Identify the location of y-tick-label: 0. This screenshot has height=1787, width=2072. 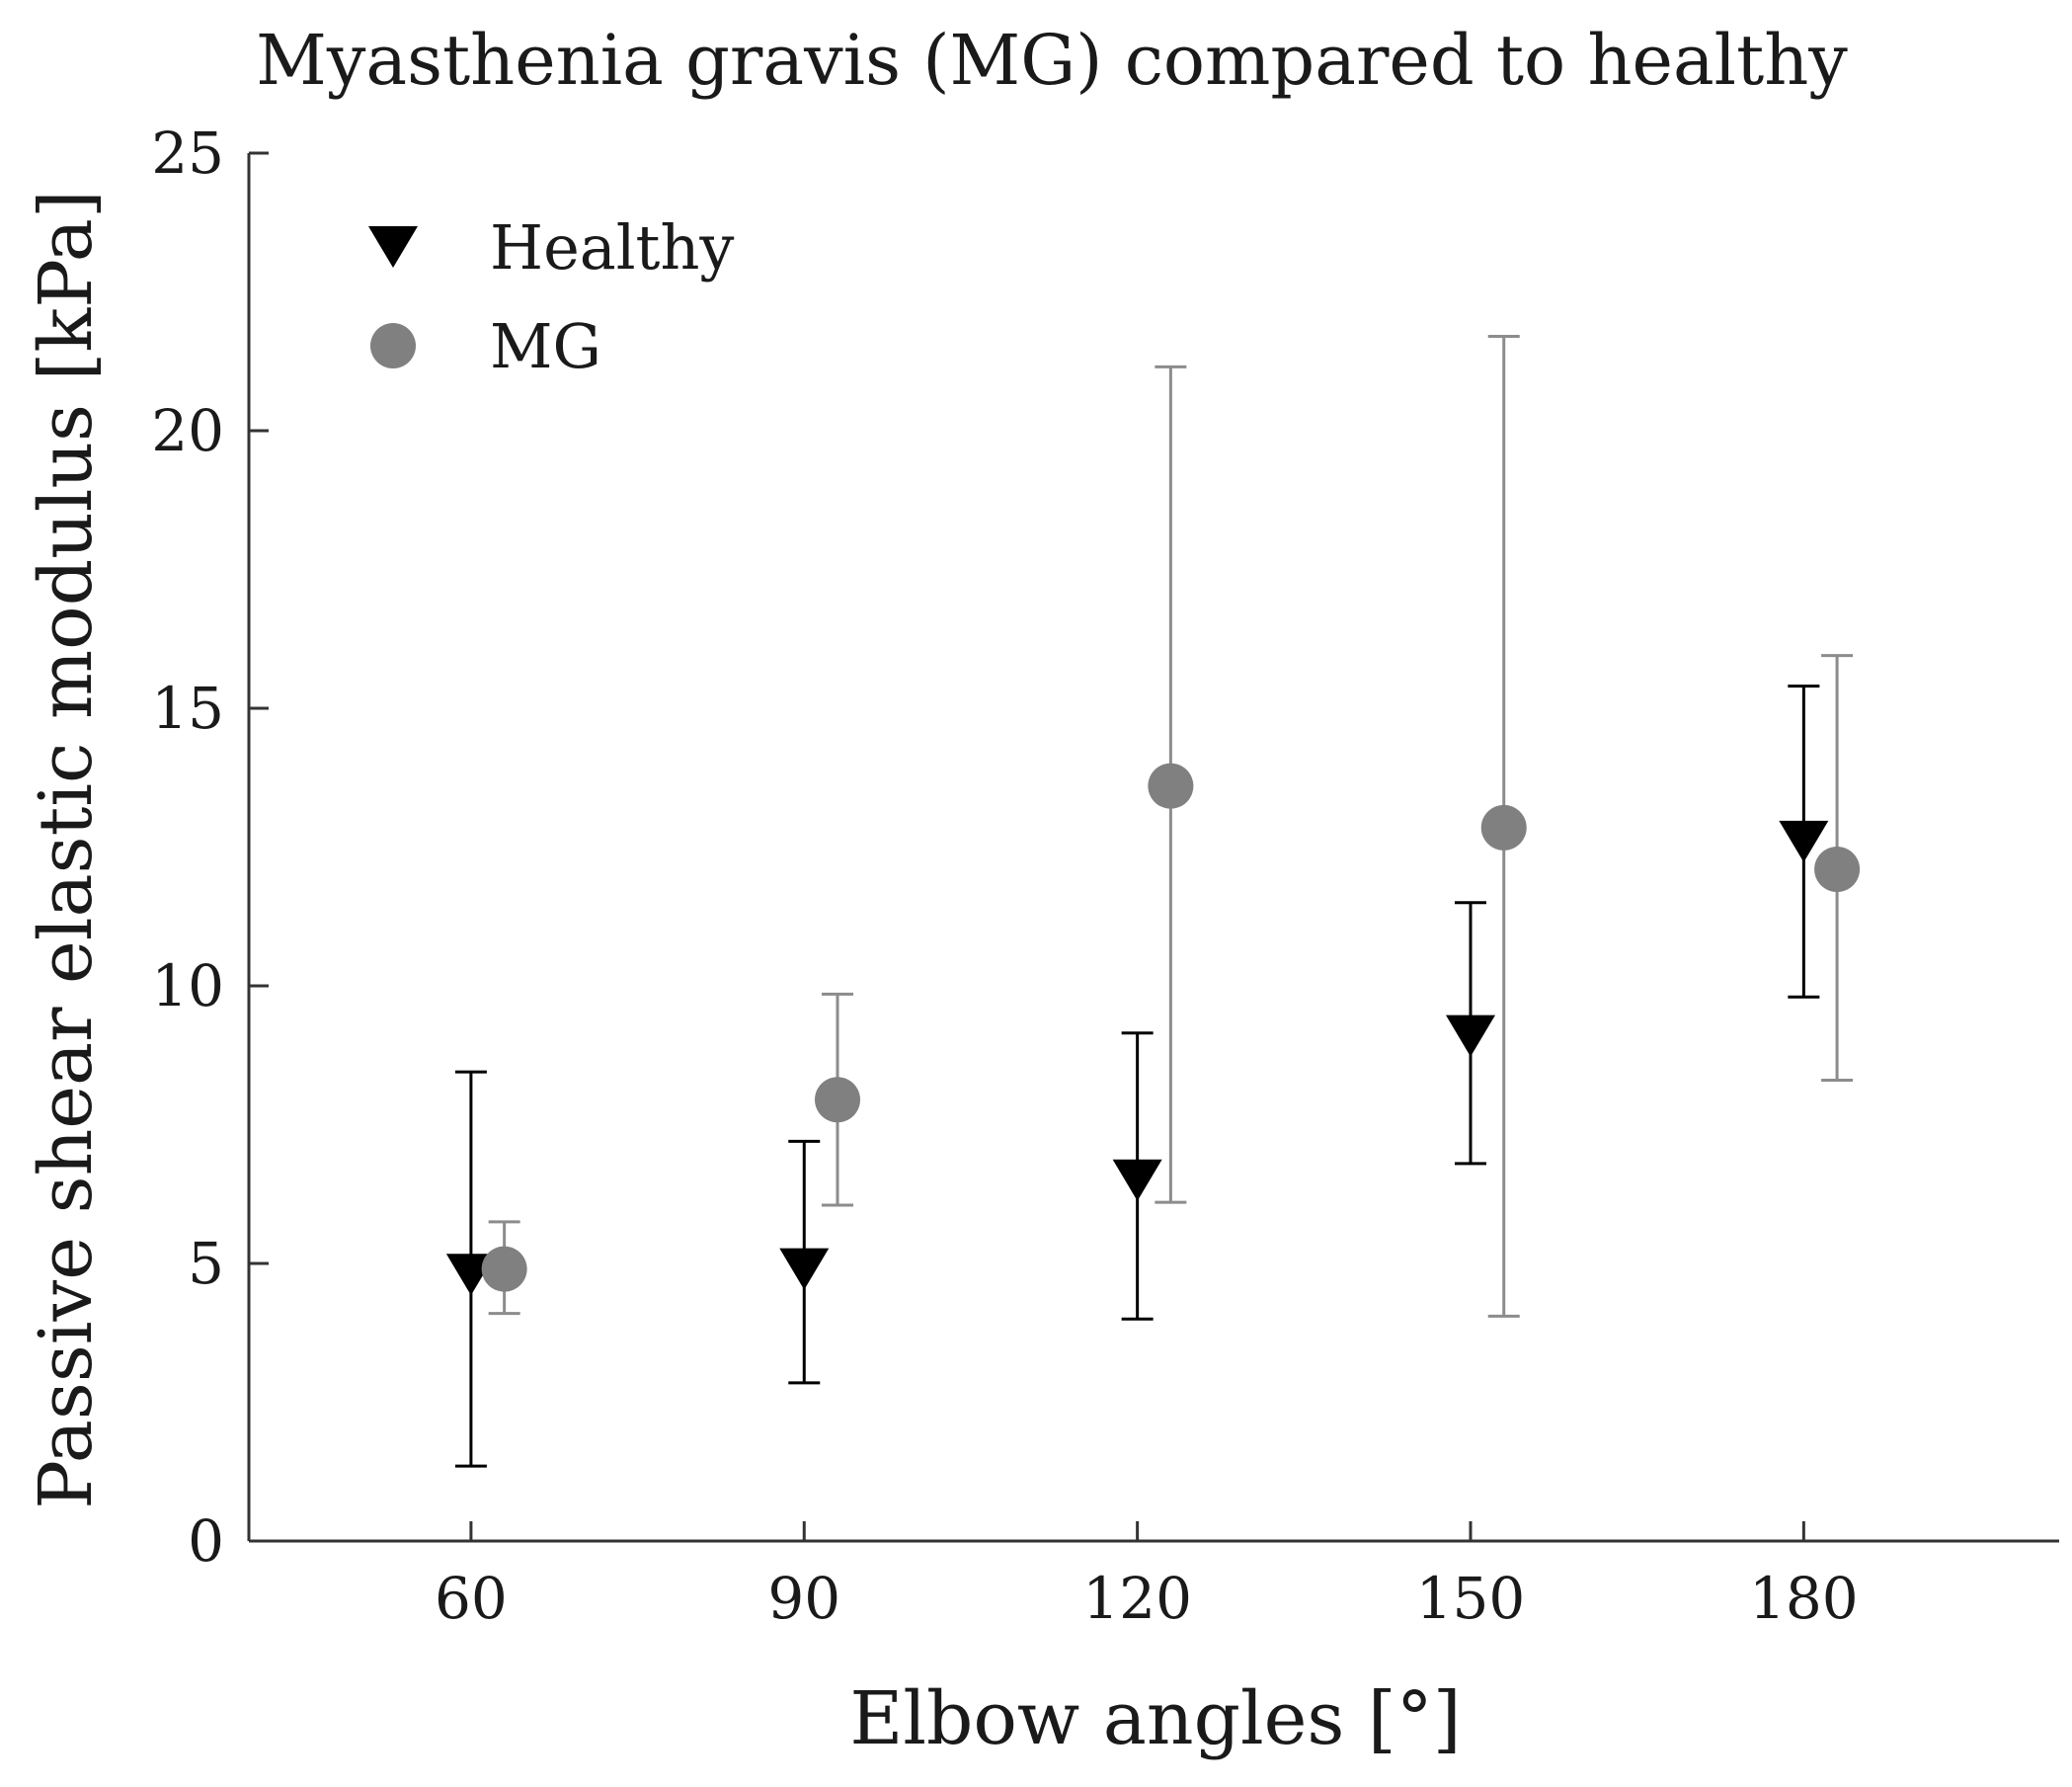
(206, 1541).